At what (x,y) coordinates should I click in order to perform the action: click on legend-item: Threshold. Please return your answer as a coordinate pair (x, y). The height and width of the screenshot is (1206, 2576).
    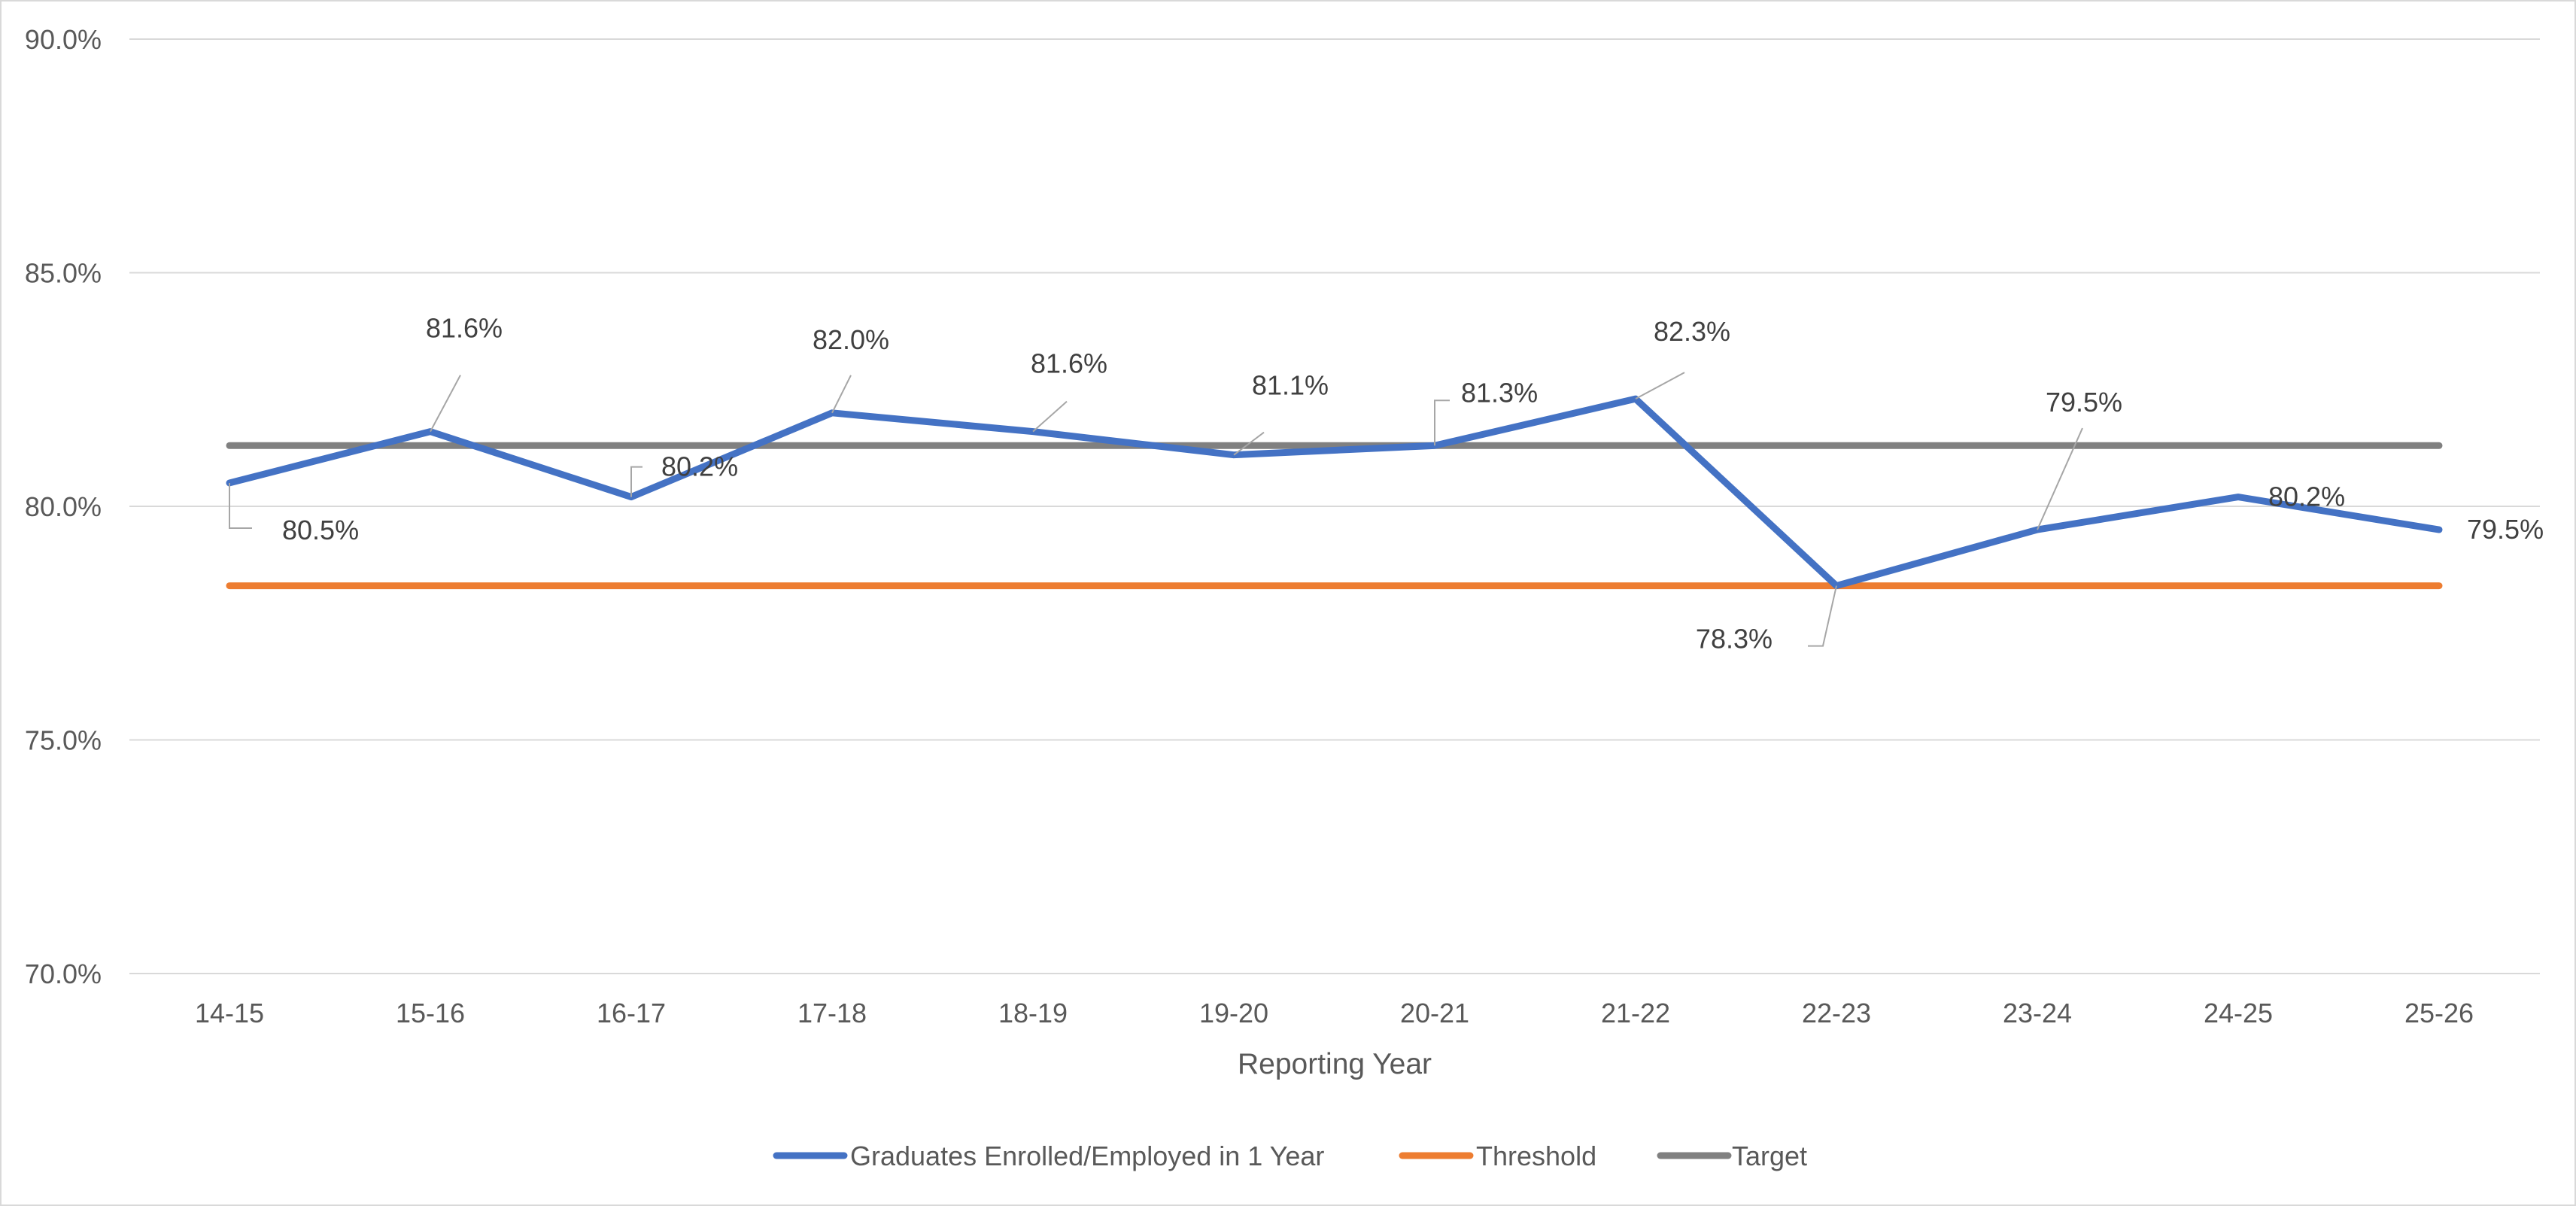
    Looking at the image, I should click on (1498, 1156).